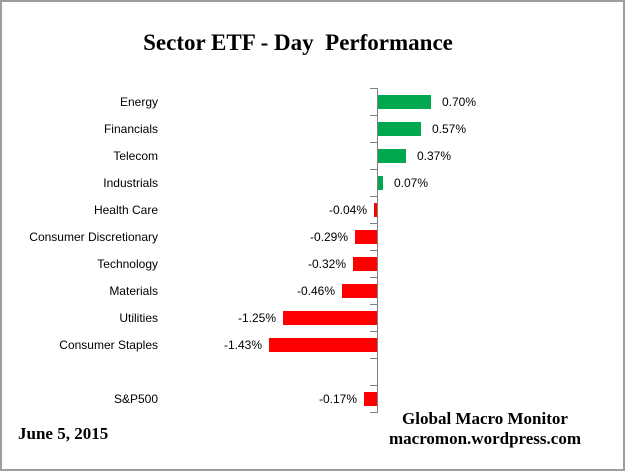  I want to click on value-label: -0.17%, so click(337, 398).